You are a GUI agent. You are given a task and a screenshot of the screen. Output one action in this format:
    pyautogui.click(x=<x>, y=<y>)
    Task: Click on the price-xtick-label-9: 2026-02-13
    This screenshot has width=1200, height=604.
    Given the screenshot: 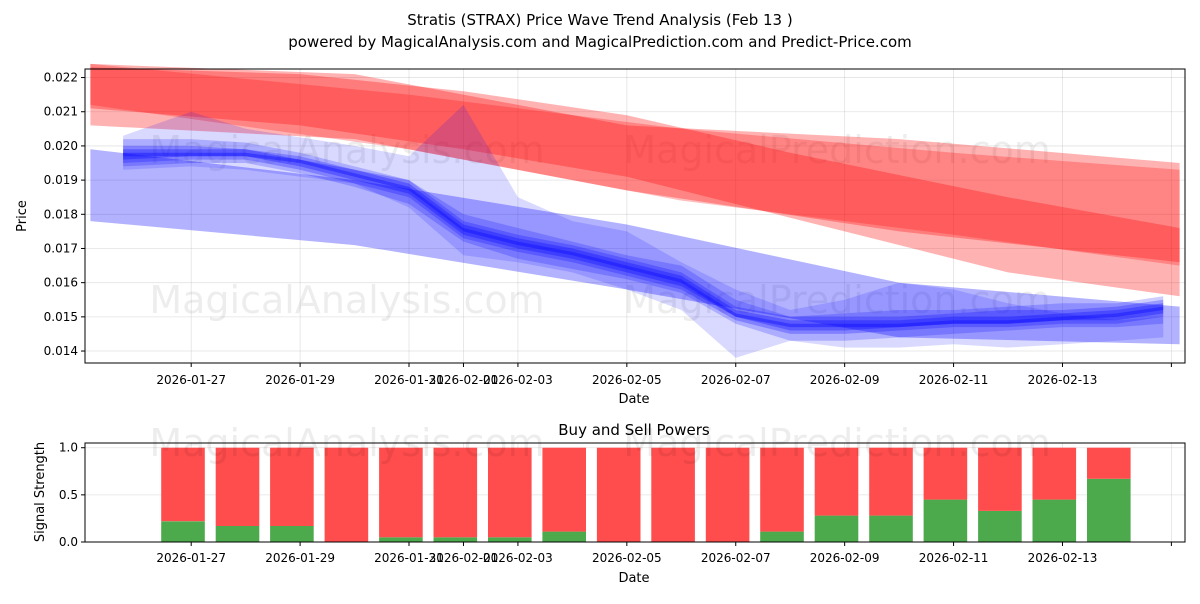 What is the action you would take?
    pyautogui.click(x=1063, y=380)
    